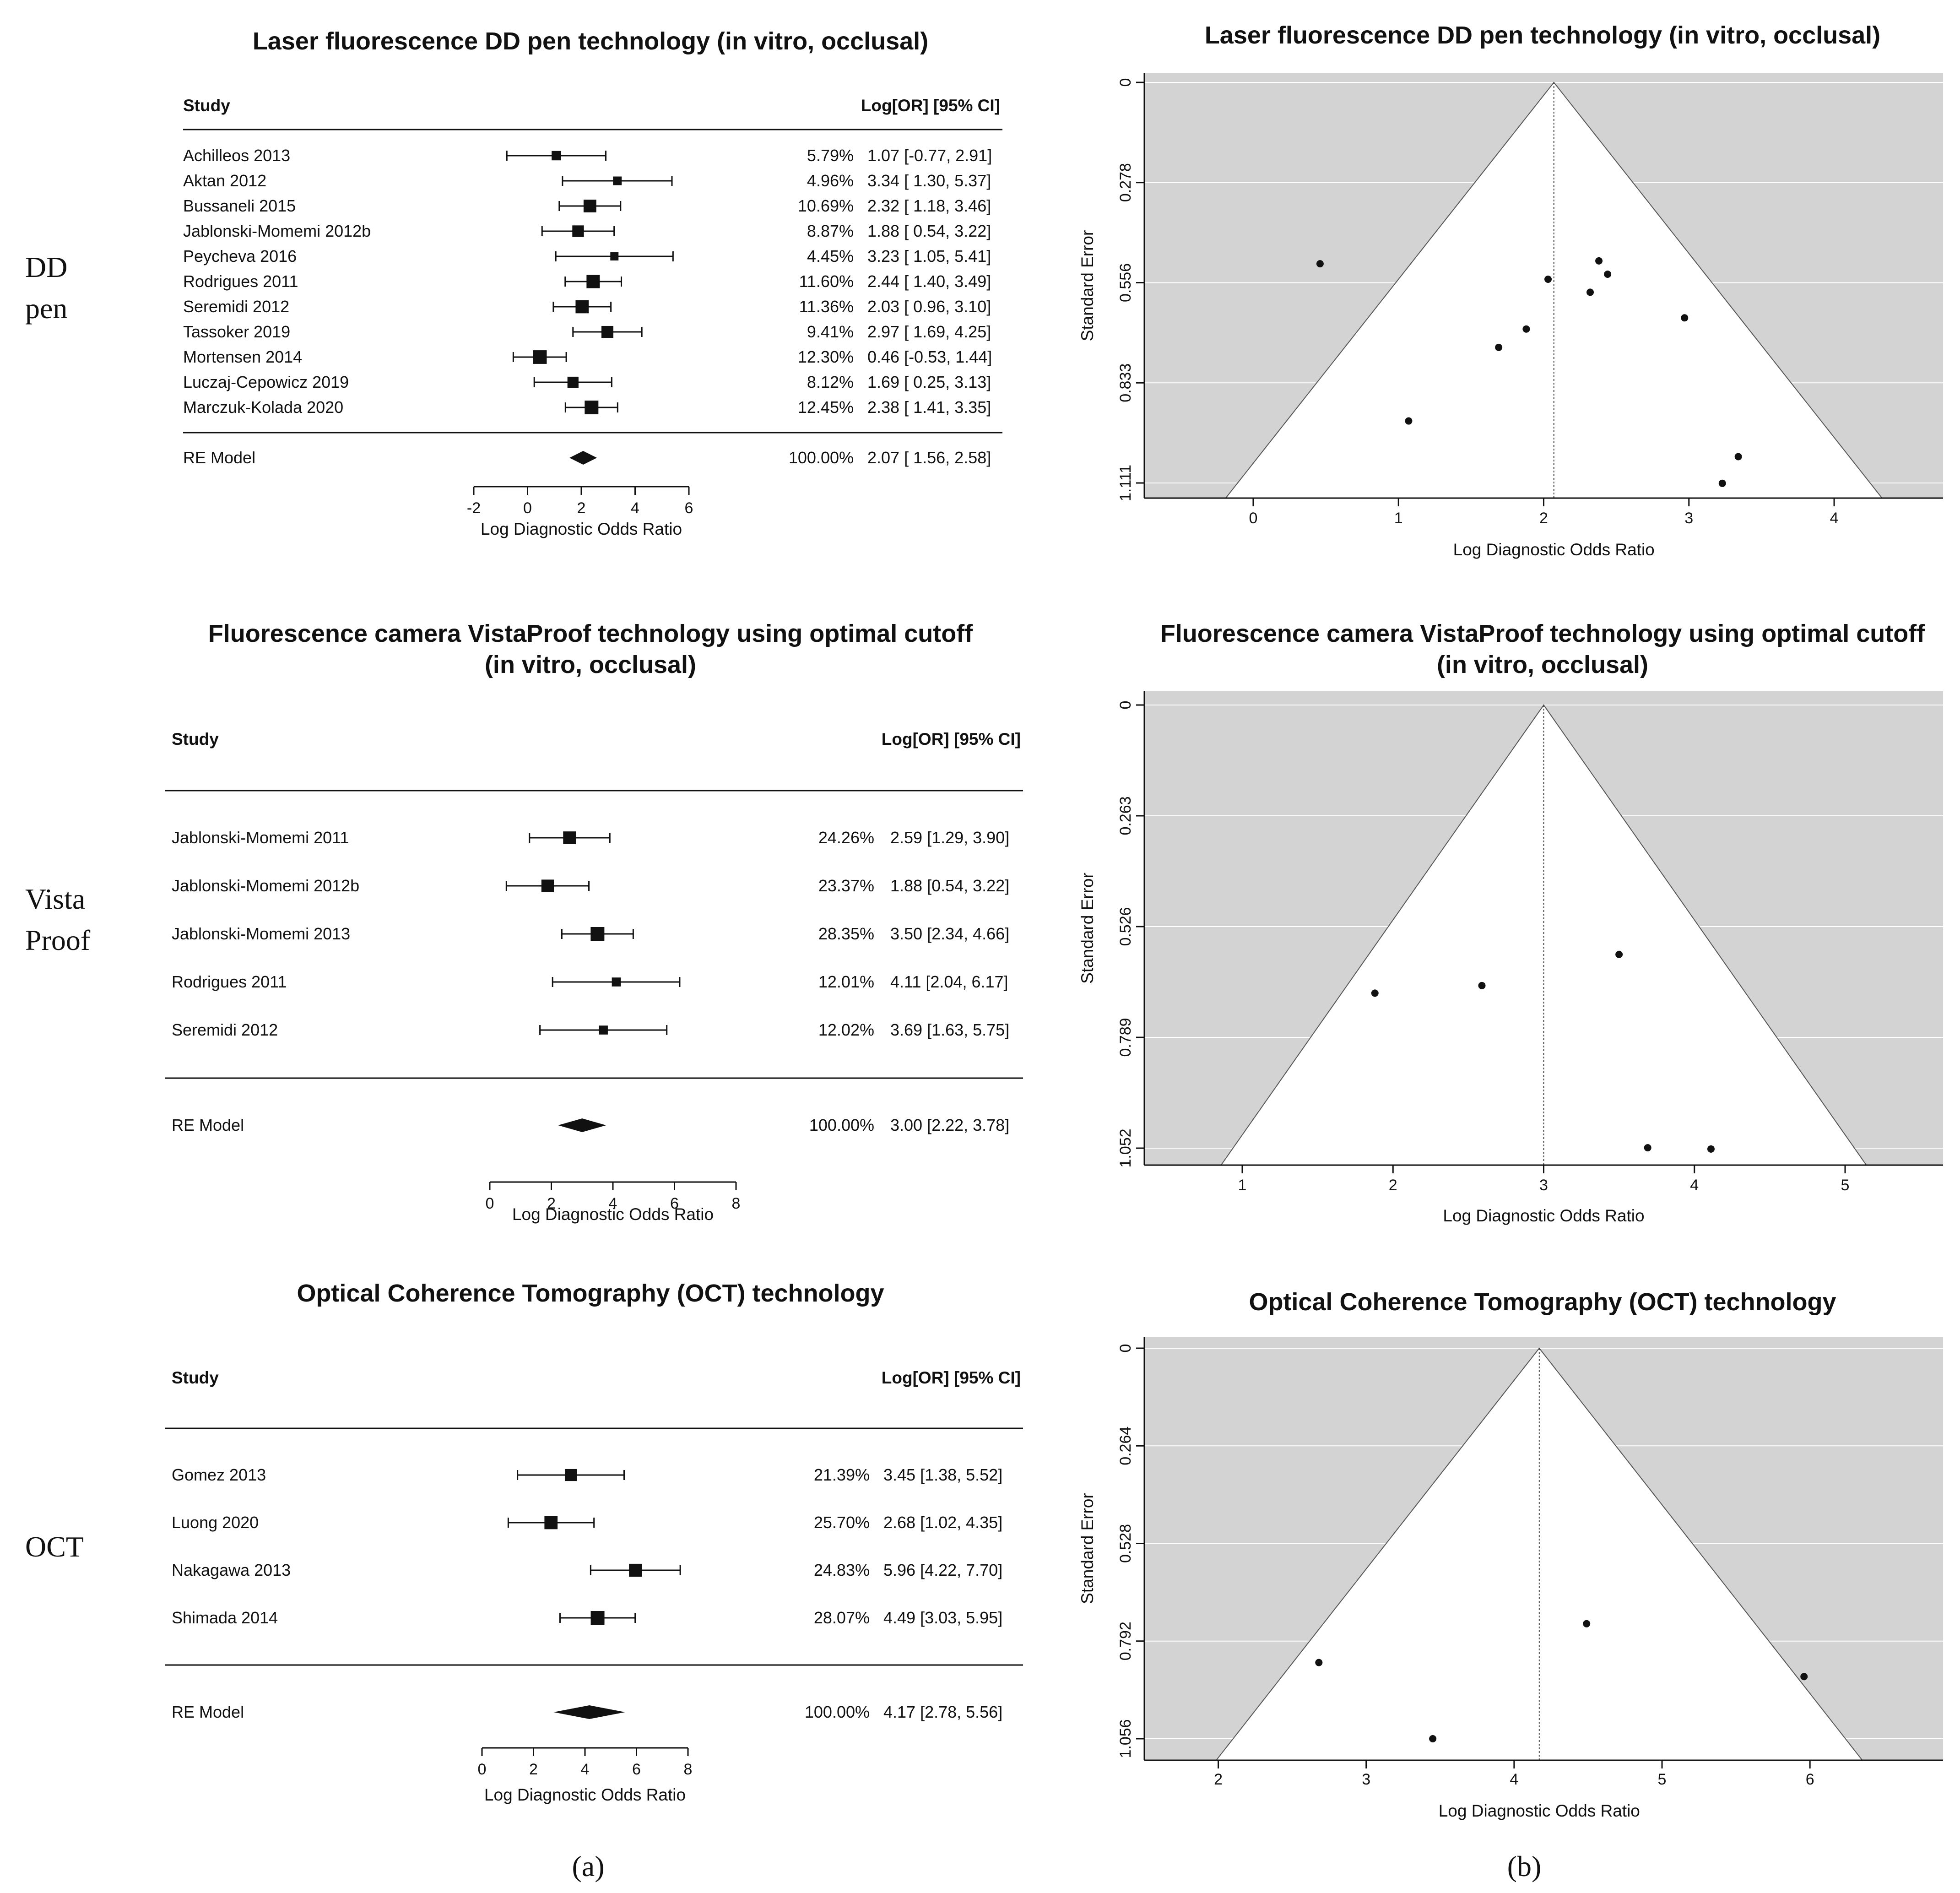  I want to click on group-label: Proof, so click(58, 940).